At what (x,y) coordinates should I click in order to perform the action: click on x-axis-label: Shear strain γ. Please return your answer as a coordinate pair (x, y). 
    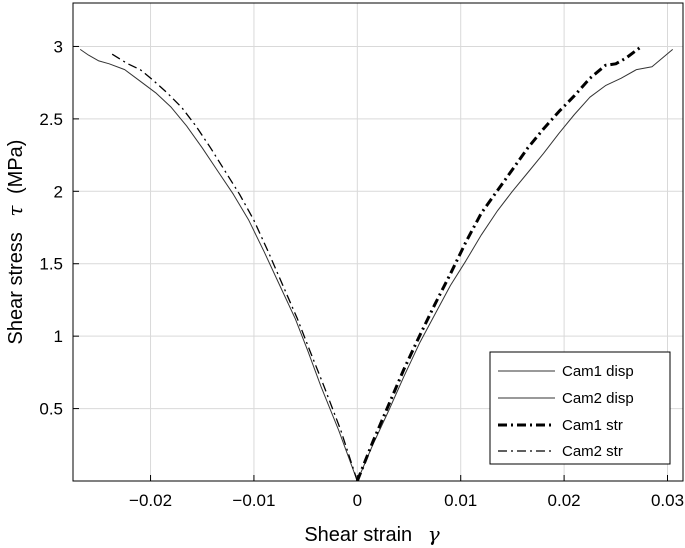
    Looking at the image, I should click on (371, 534).